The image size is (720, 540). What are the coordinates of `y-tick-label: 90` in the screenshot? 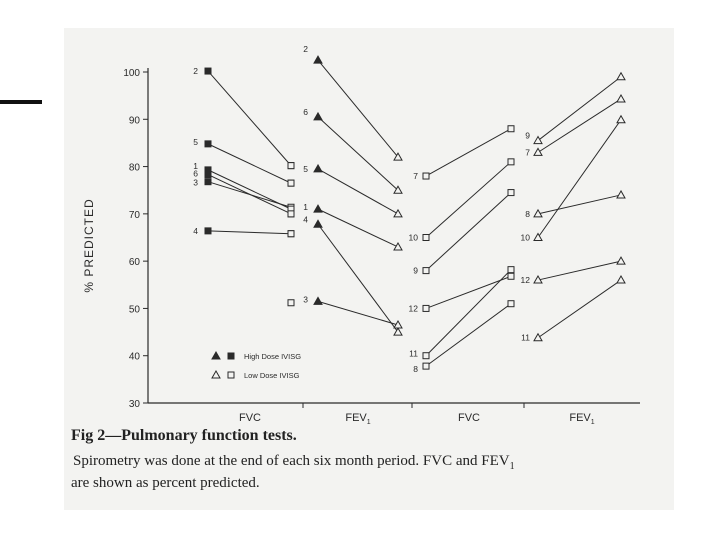 It's located at (135, 120).